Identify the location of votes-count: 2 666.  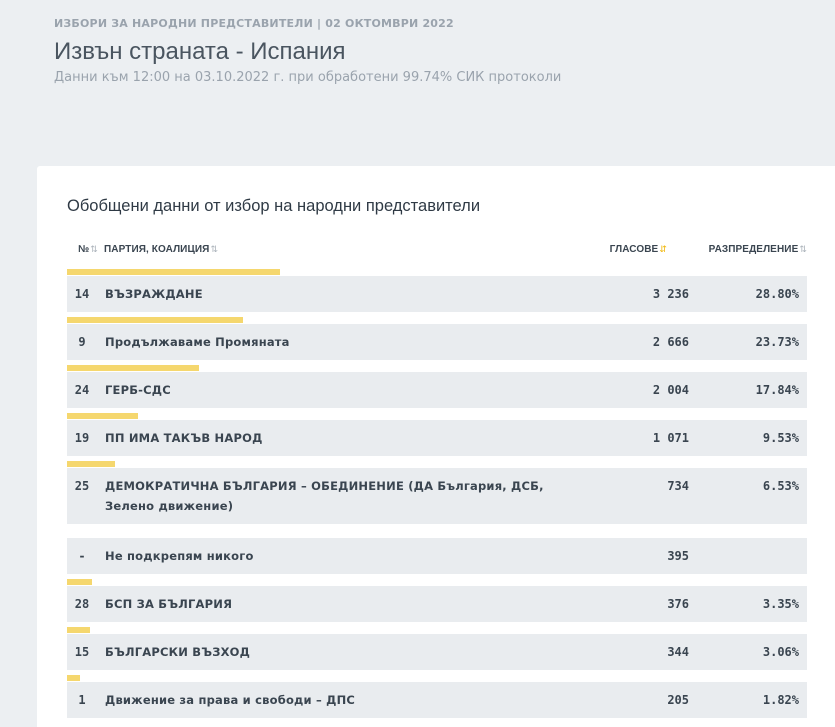
(670, 342).